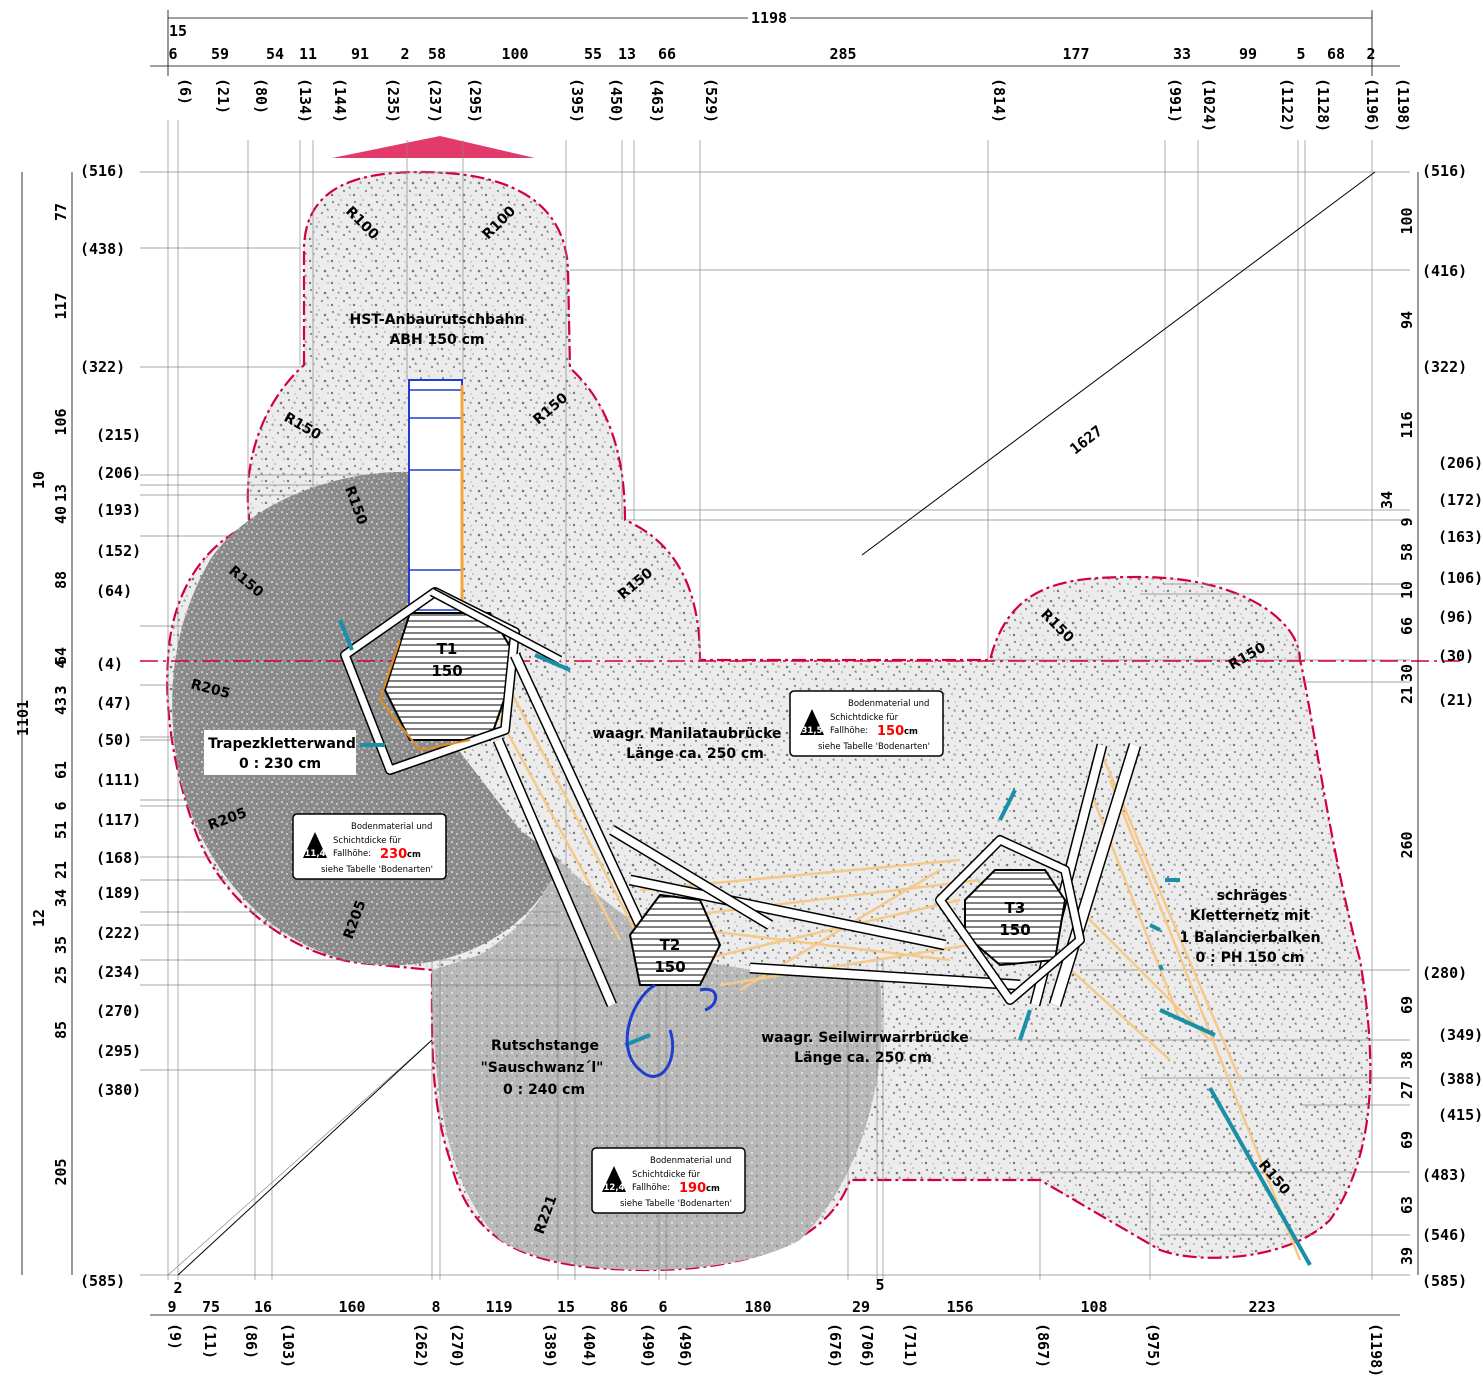  What do you see at coordinates (1444, 171) in the screenshot?
I see `right-coord-dim: (516)` at bounding box center [1444, 171].